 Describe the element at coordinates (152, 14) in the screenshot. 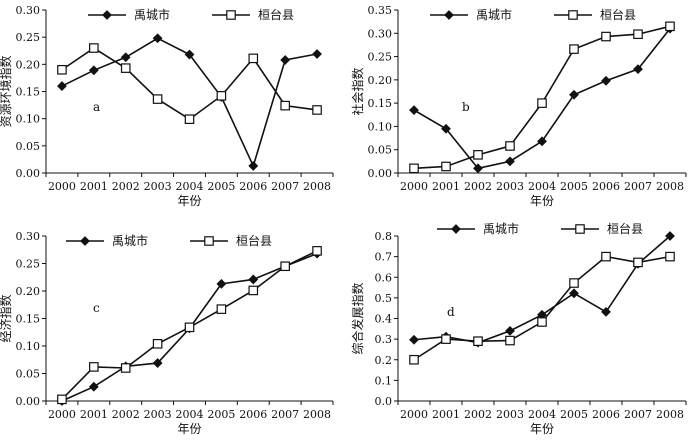

I see `legend-label: 禹城市` at that location.